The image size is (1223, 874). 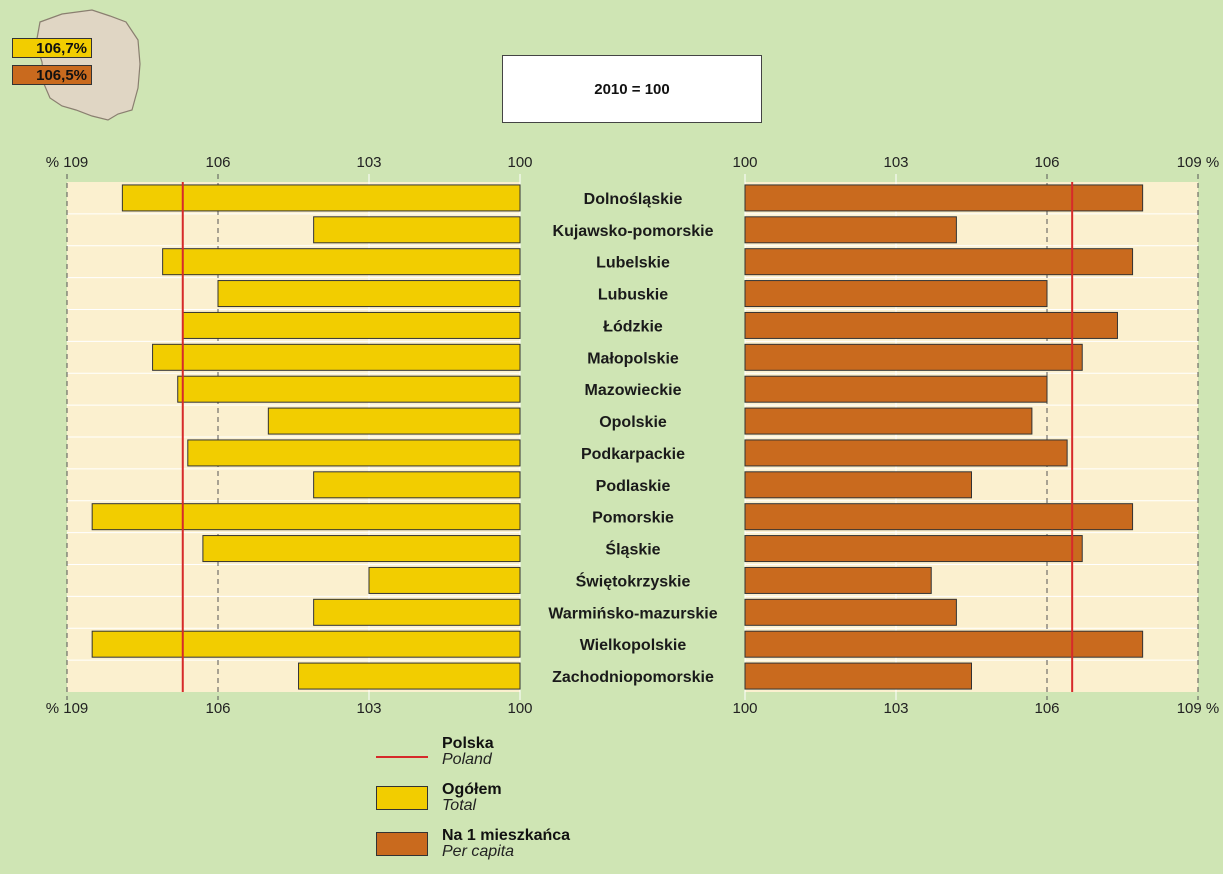 I want to click on legend-item-polska: Polska Poland, so click(x=526, y=759).